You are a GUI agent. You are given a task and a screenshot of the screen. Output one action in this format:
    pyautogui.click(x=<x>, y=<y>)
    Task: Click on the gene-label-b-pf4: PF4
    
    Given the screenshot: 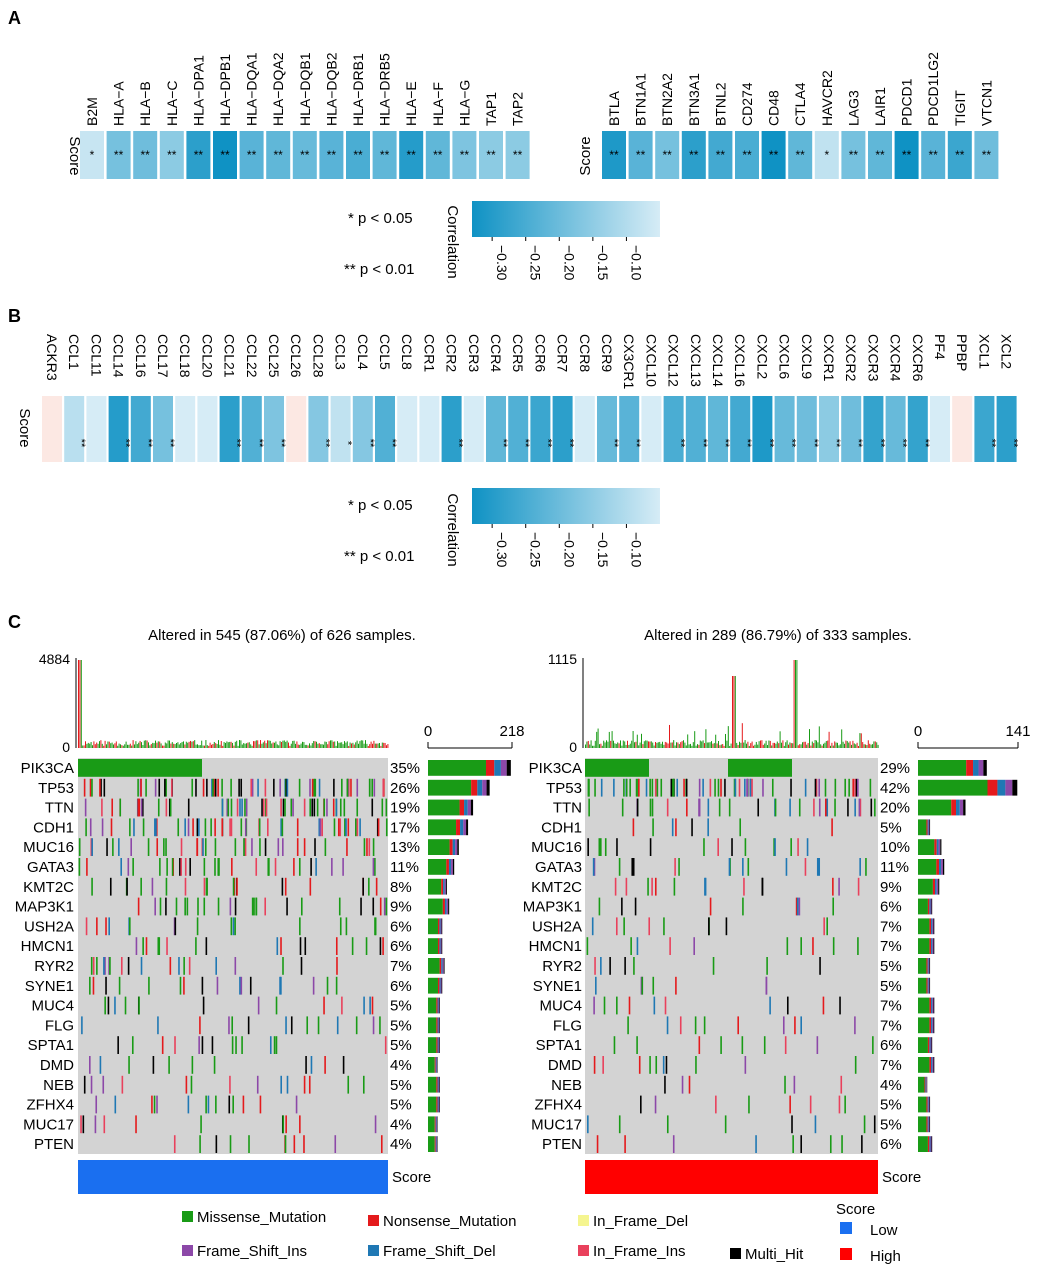 What is the action you would take?
    pyautogui.click(x=940, y=347)
    